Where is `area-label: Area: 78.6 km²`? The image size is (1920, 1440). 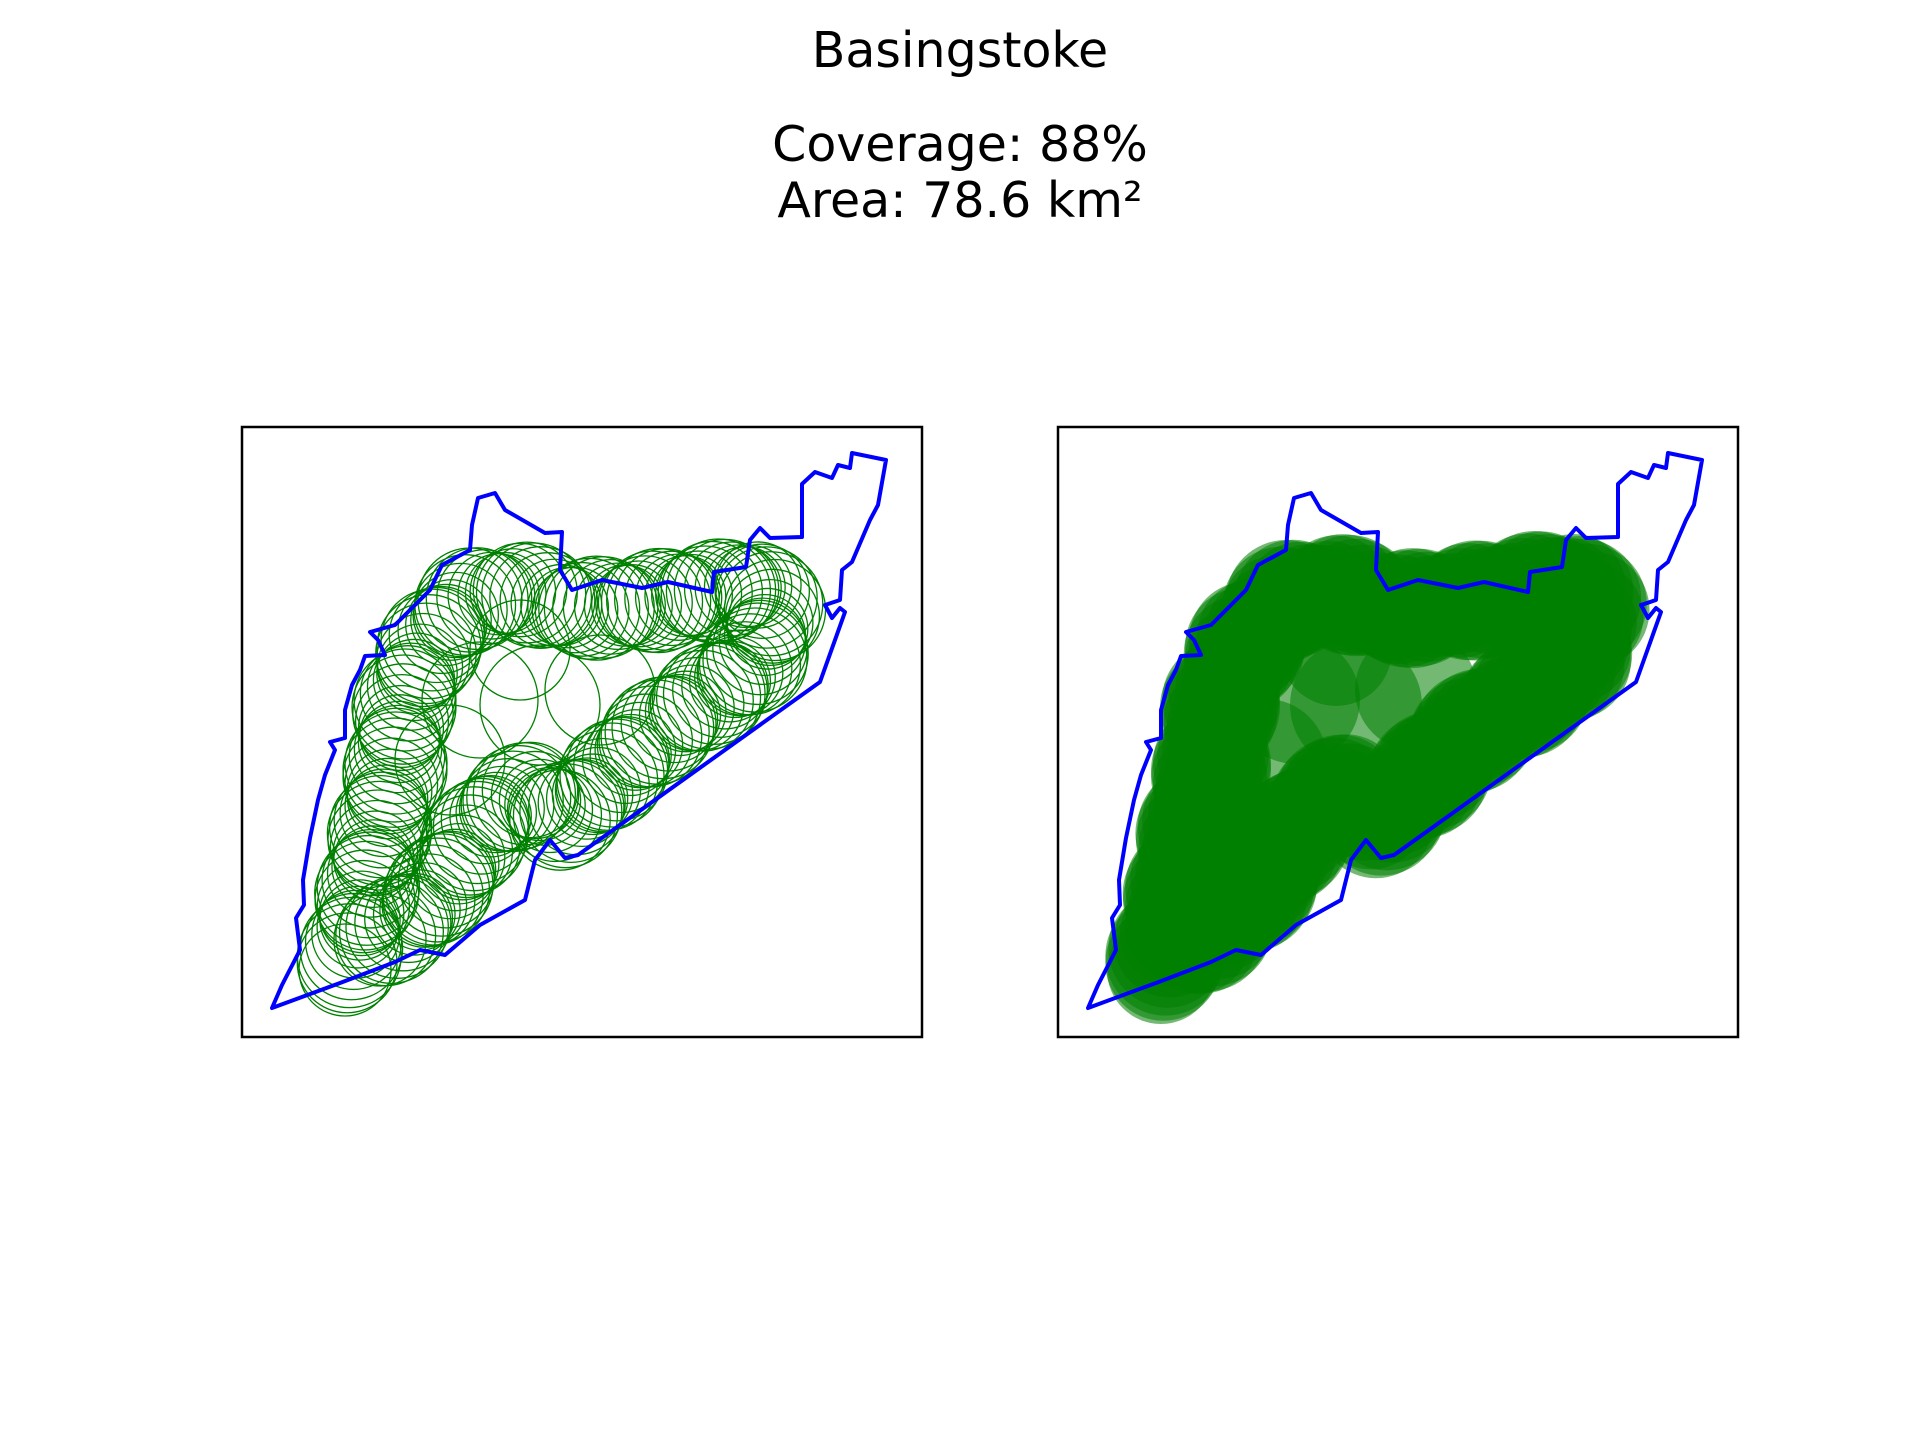 area-label: Area: 78.6 km² is located at coordinates (960, 200).